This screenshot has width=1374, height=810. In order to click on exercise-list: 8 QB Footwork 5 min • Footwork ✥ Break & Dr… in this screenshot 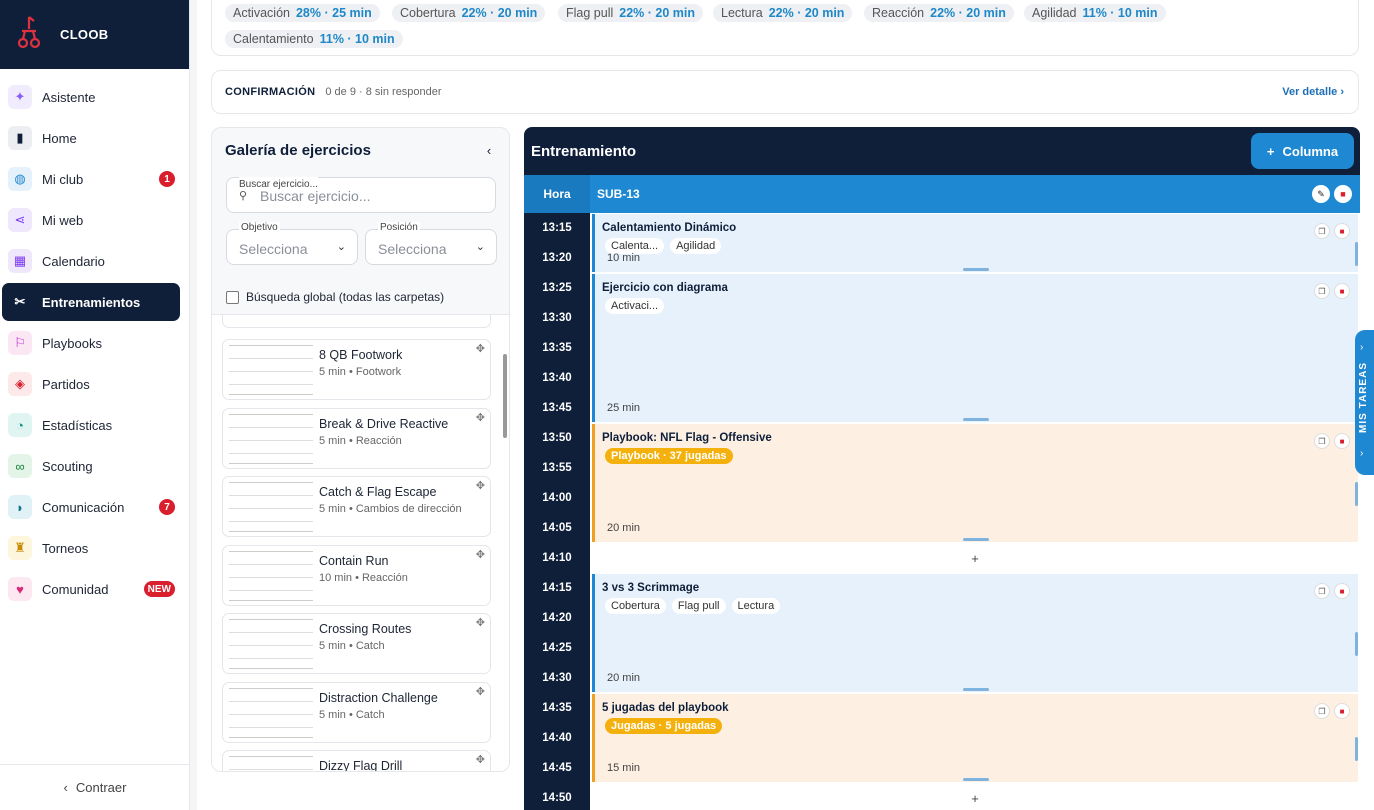, I will do `click(360, 543)`.